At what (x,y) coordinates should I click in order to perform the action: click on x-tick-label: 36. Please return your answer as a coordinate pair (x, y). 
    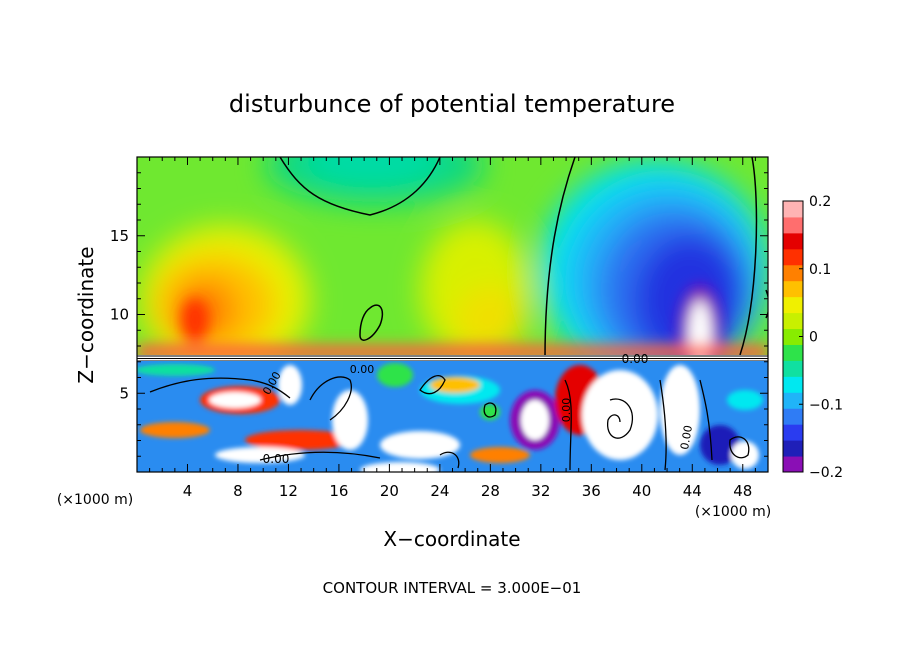
    Looking at the image, I should click on (591, 491).